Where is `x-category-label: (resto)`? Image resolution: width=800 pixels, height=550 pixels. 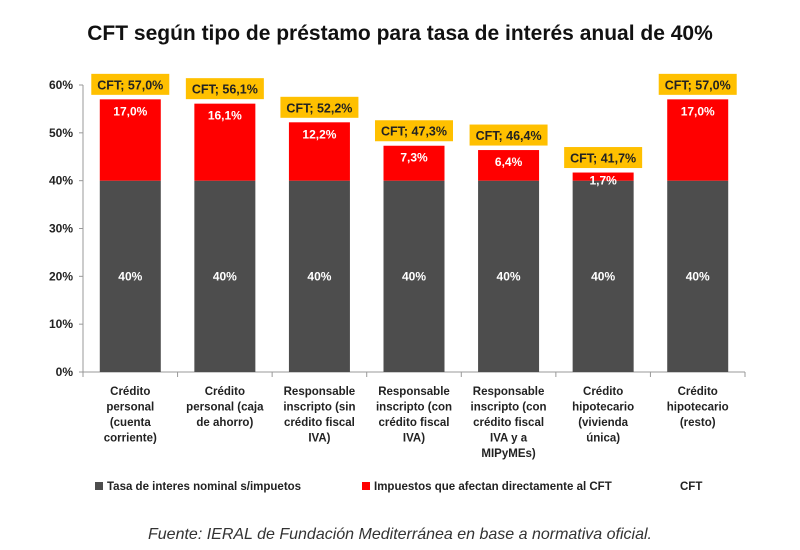
x-category-label: (resto) is located at coordinates (698, 423).